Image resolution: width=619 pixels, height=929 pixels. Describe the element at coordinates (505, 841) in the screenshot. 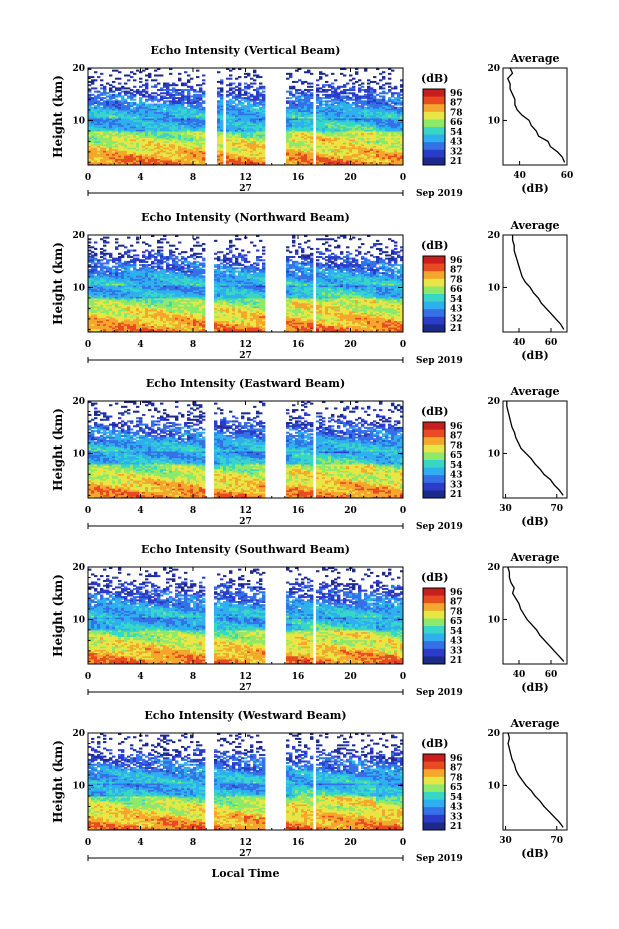

I see `avg-x-tick-label: 30` at that location.